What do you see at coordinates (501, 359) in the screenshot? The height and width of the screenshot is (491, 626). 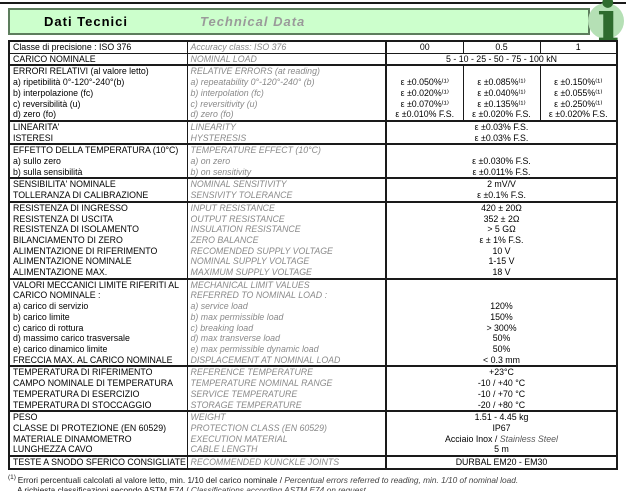 I see `cell-value: < 0.3 mm` at bounding box center [501, 359].